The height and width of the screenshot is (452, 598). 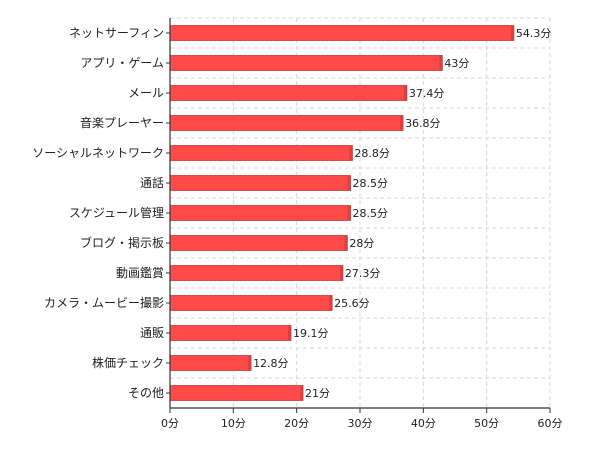 I want to click on data-label: 54.3分, so click(x=534, y=33).